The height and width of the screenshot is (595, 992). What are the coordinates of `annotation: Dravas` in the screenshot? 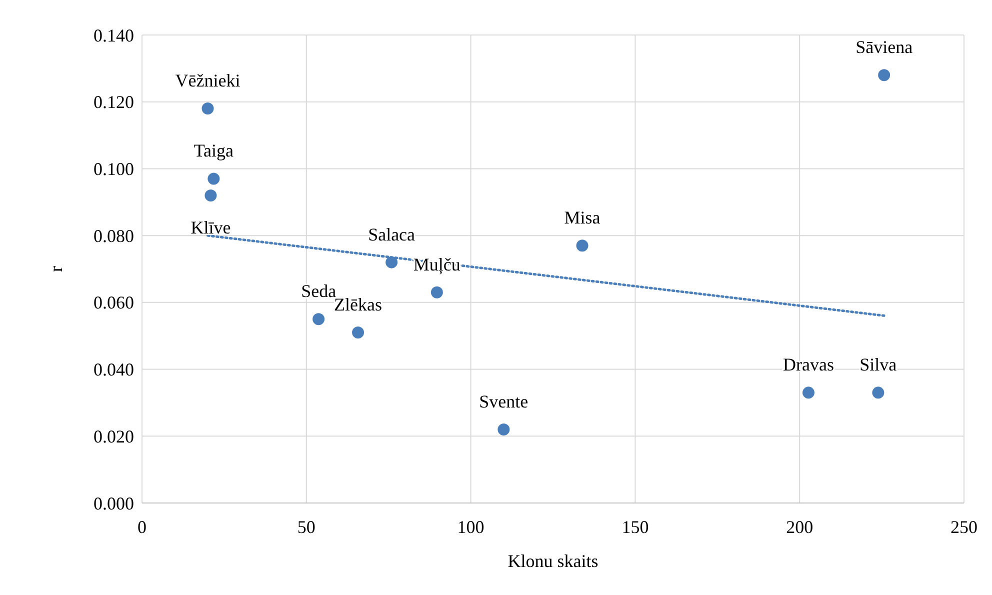 It's located at (808, 364).